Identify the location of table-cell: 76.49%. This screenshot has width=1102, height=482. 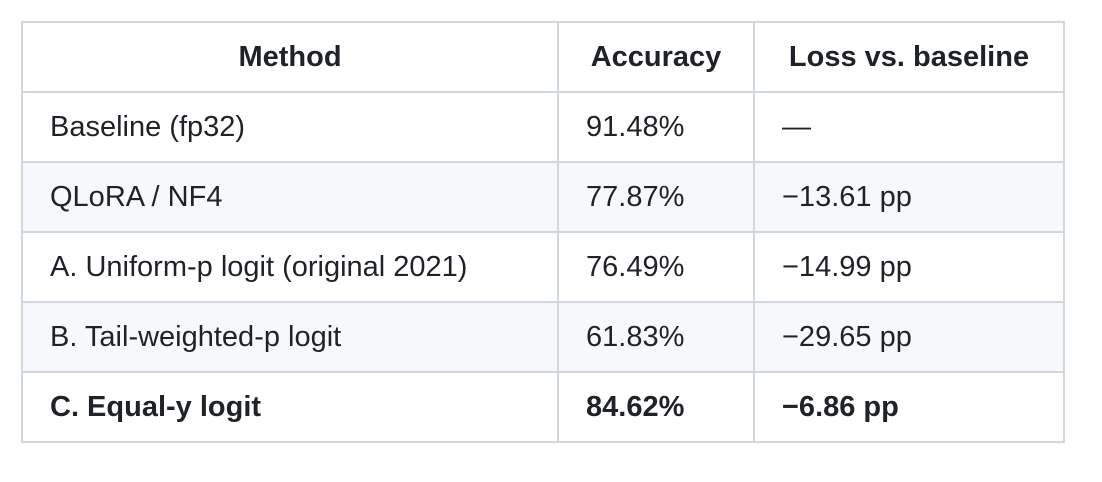
(656, 267).